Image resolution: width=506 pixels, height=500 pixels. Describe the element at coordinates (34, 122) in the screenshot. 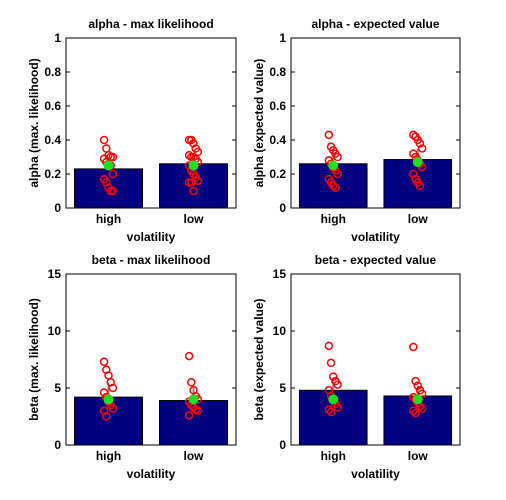

I see `y-axis-label: alpha (max. likelihood)` at that location.